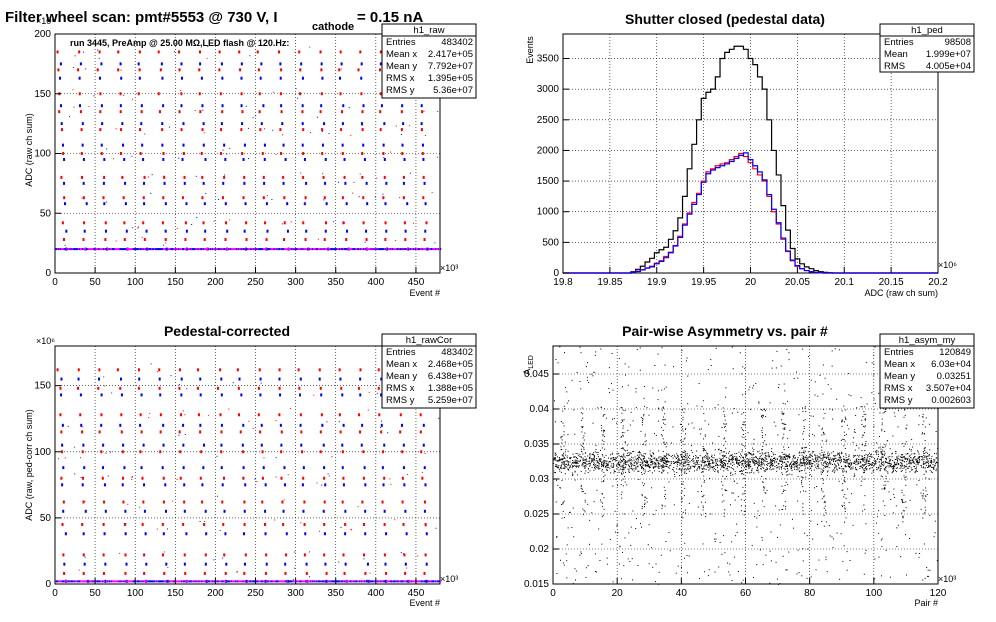 The image size is (996, 622). What do you see at coordinates (29, 465) in the screenshot?
I see `rawcor-ylabel: ADC (raw, ped-corr ch sum)` at bounding box center [29, 465].